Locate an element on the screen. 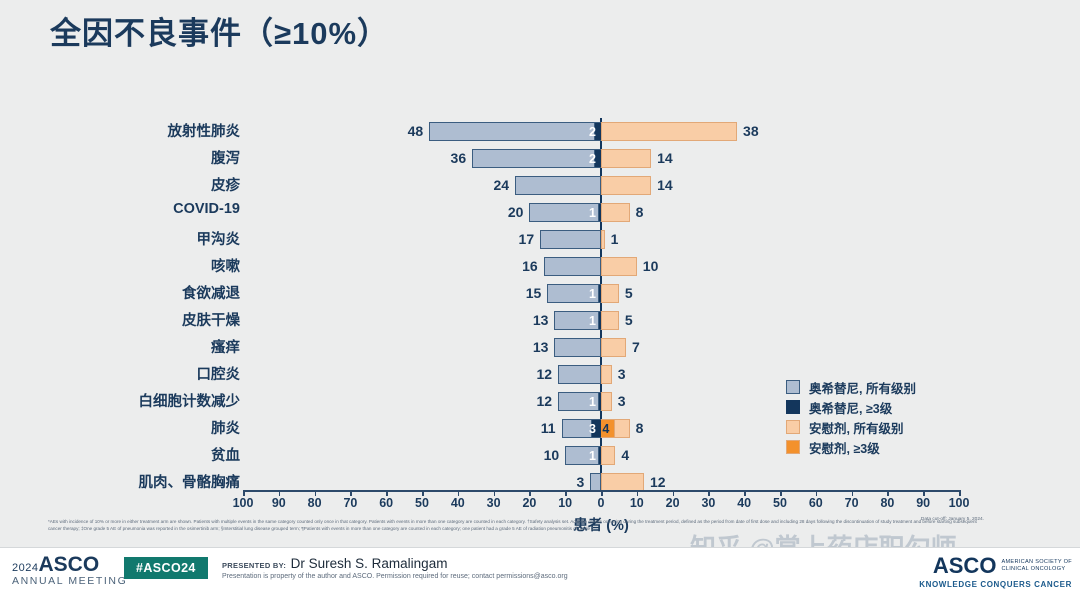 This screenshot has width=1080, height=589. axis-tick-label: 70 is located at coordinates (350, 503).